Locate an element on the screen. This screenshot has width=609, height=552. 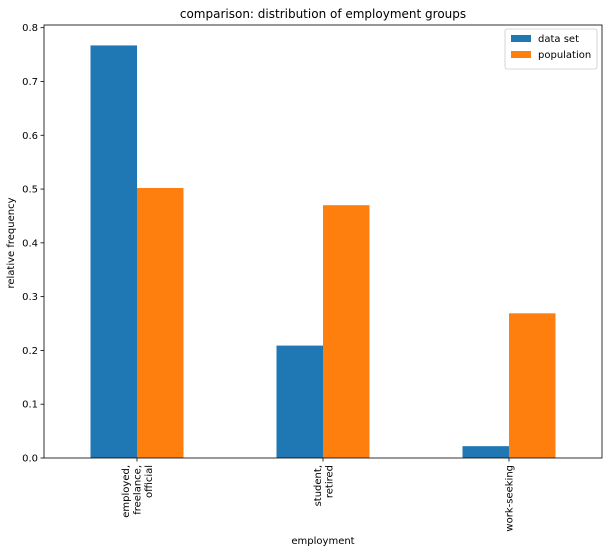
y-tick-label: 0.7 is located at coordinates (30, 82).